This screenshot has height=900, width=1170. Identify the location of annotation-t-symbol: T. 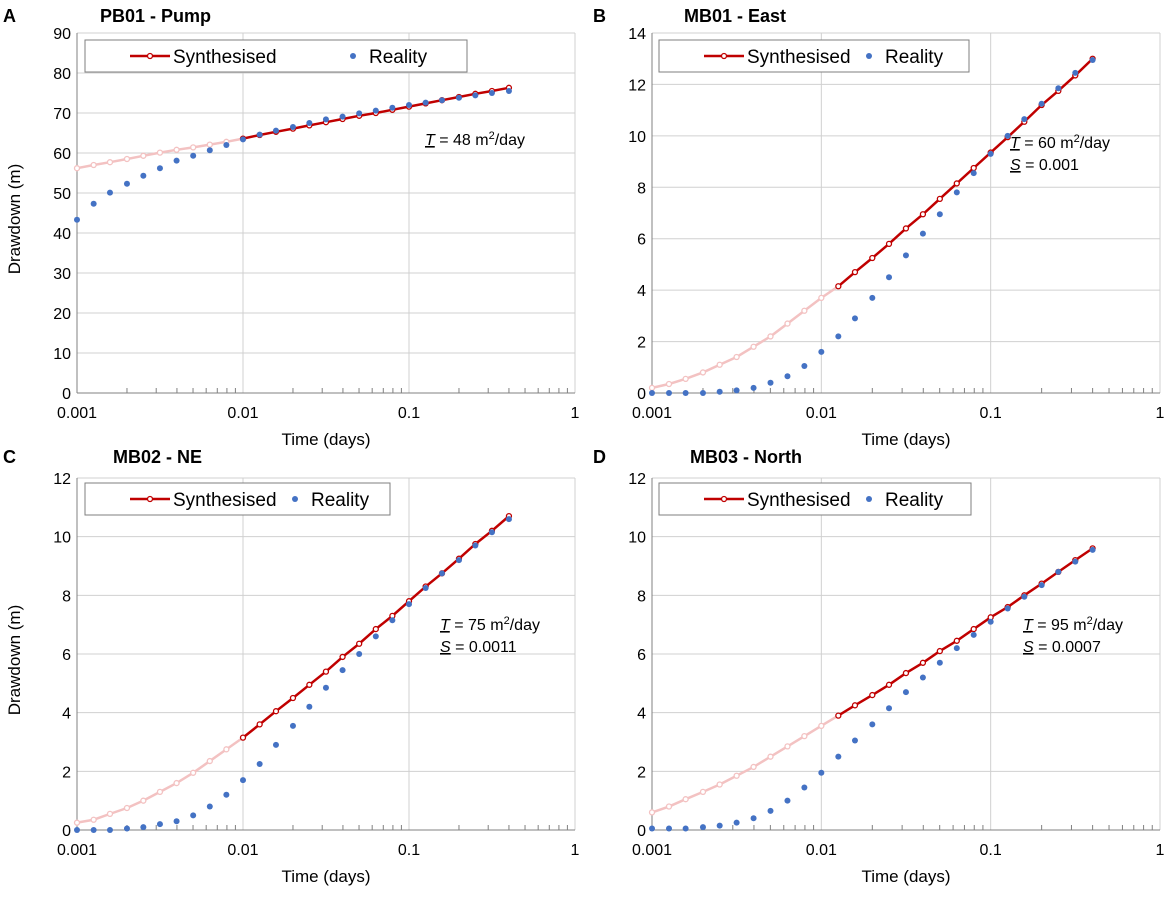
(1015, 143).